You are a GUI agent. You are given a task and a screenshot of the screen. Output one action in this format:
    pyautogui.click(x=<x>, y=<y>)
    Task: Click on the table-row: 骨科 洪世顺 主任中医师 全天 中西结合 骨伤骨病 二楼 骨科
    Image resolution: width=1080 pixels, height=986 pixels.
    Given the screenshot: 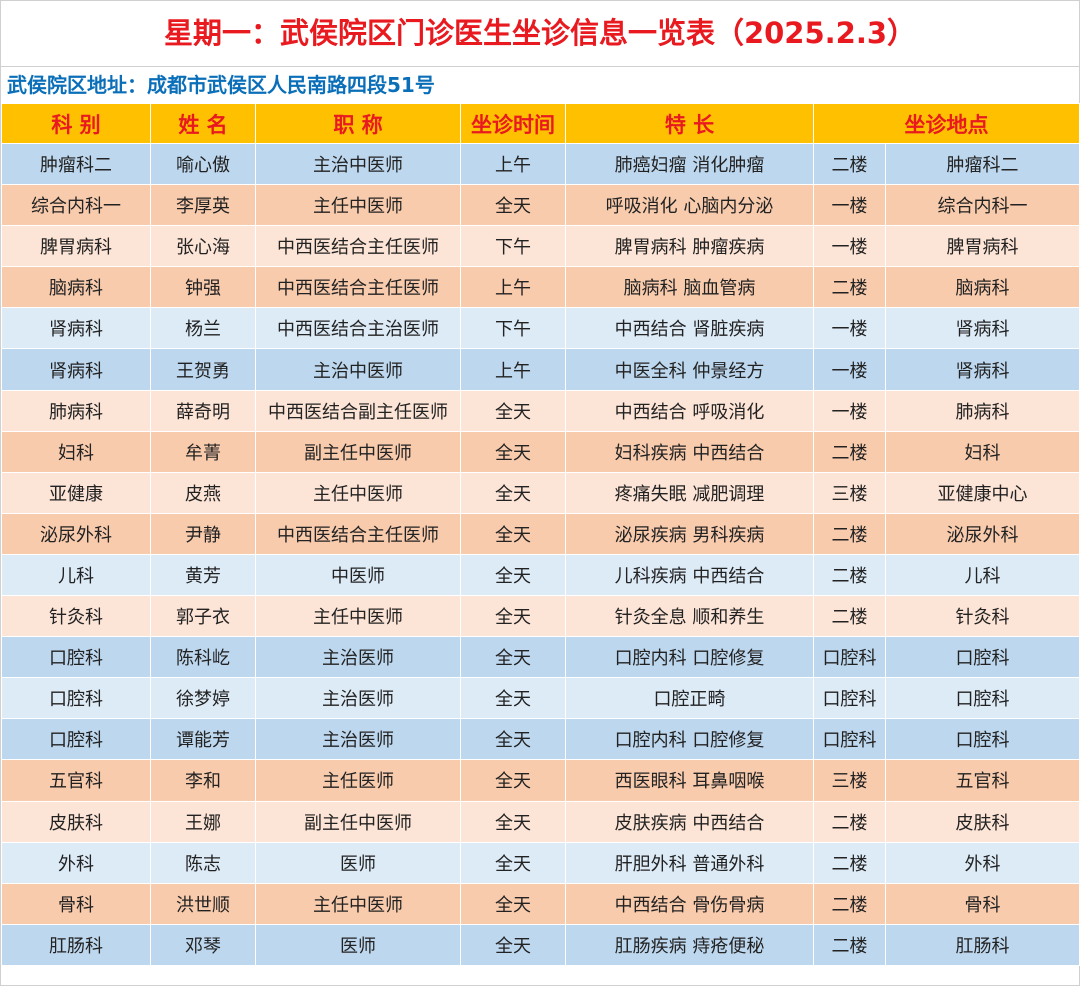 What is the action you would take?
    pyautogui.click(x=540, y=903)
    